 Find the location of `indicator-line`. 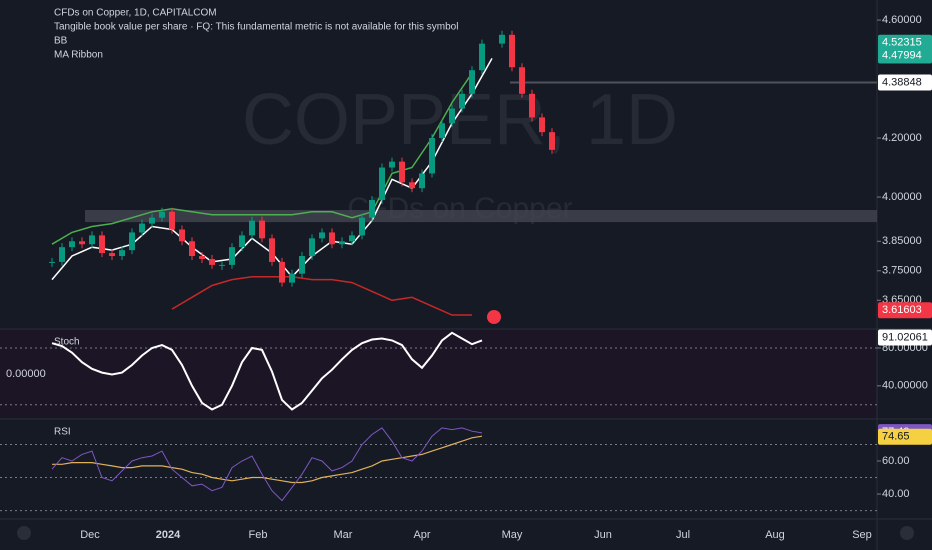

indicator-line is located at coordinates (321, 295).